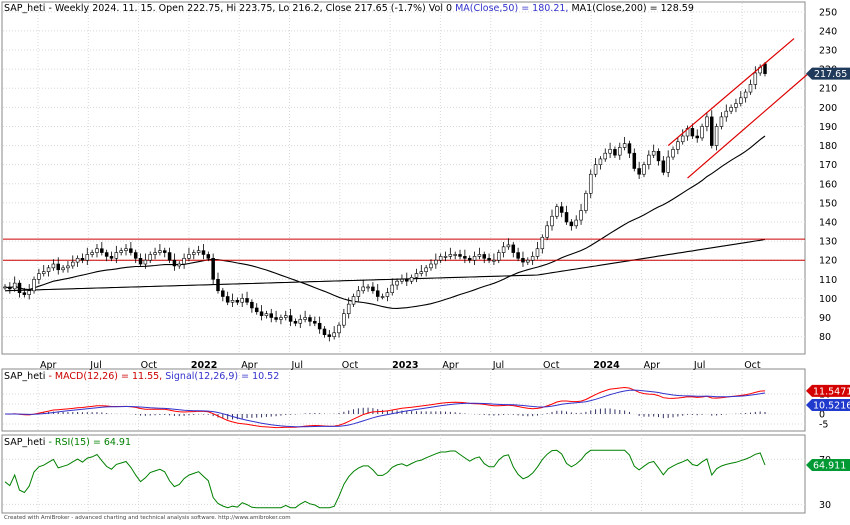 The width and height of the screenshot is (850, 525). Describe the element at coordinates (828, 127) in the screenshot. I see `price-axis-tick-label: 190` at that location.